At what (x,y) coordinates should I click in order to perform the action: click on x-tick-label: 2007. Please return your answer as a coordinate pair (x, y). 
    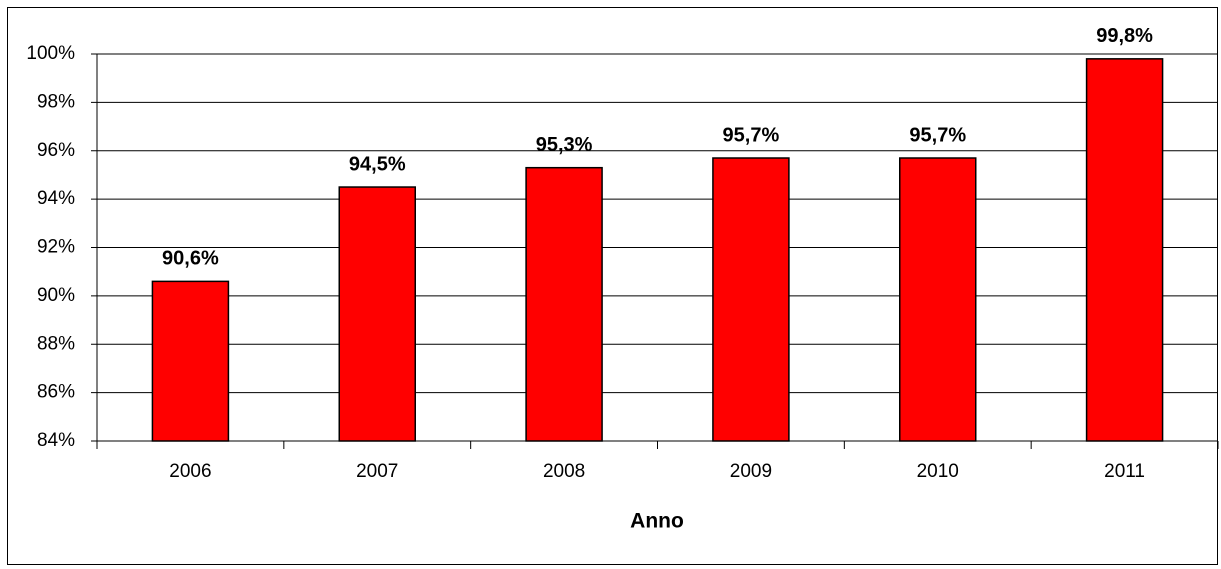
    Looking at the image, I should click on (377, 471).